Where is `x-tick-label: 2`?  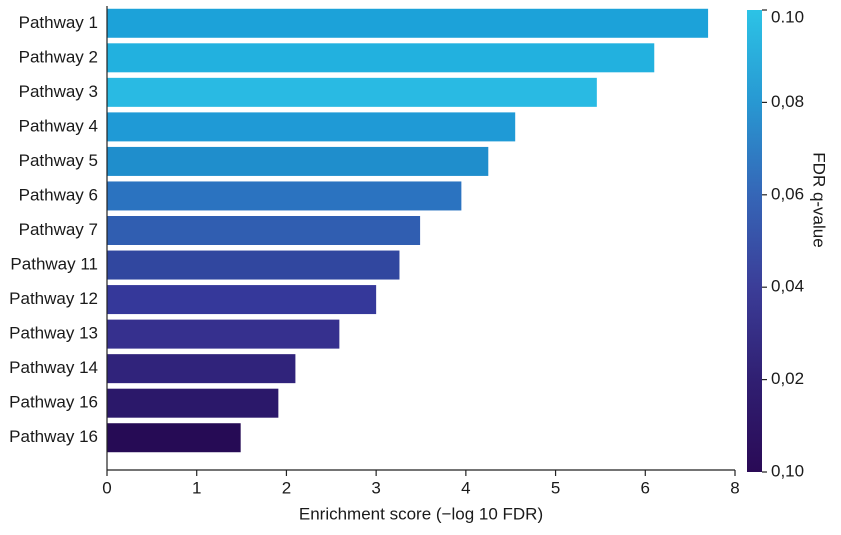
x-tick-label: 2 is located at coordinates (286, 487).